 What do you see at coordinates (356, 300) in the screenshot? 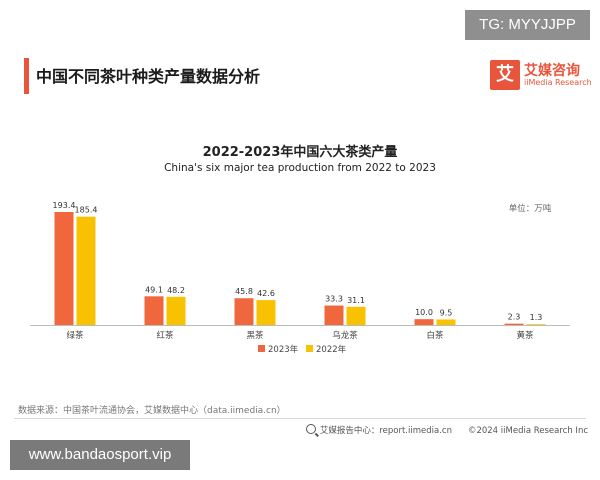
I see `data-label: 31.1` at bounding box center [356, 300].